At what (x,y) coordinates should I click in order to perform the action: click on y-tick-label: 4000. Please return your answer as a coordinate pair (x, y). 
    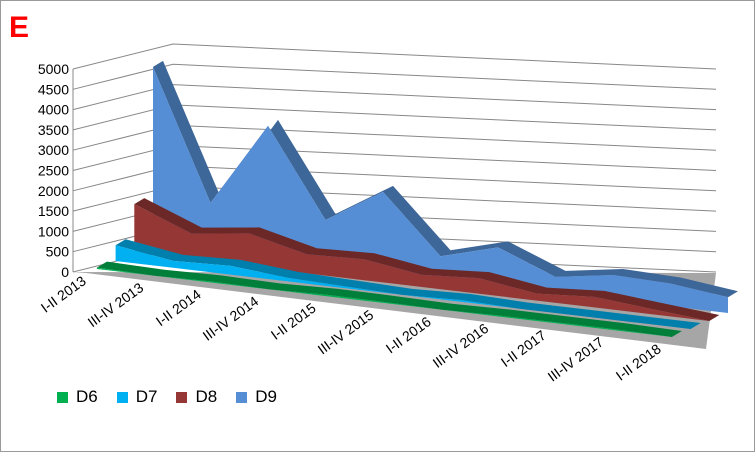
    Looking at the image, I should click on (53, 110).